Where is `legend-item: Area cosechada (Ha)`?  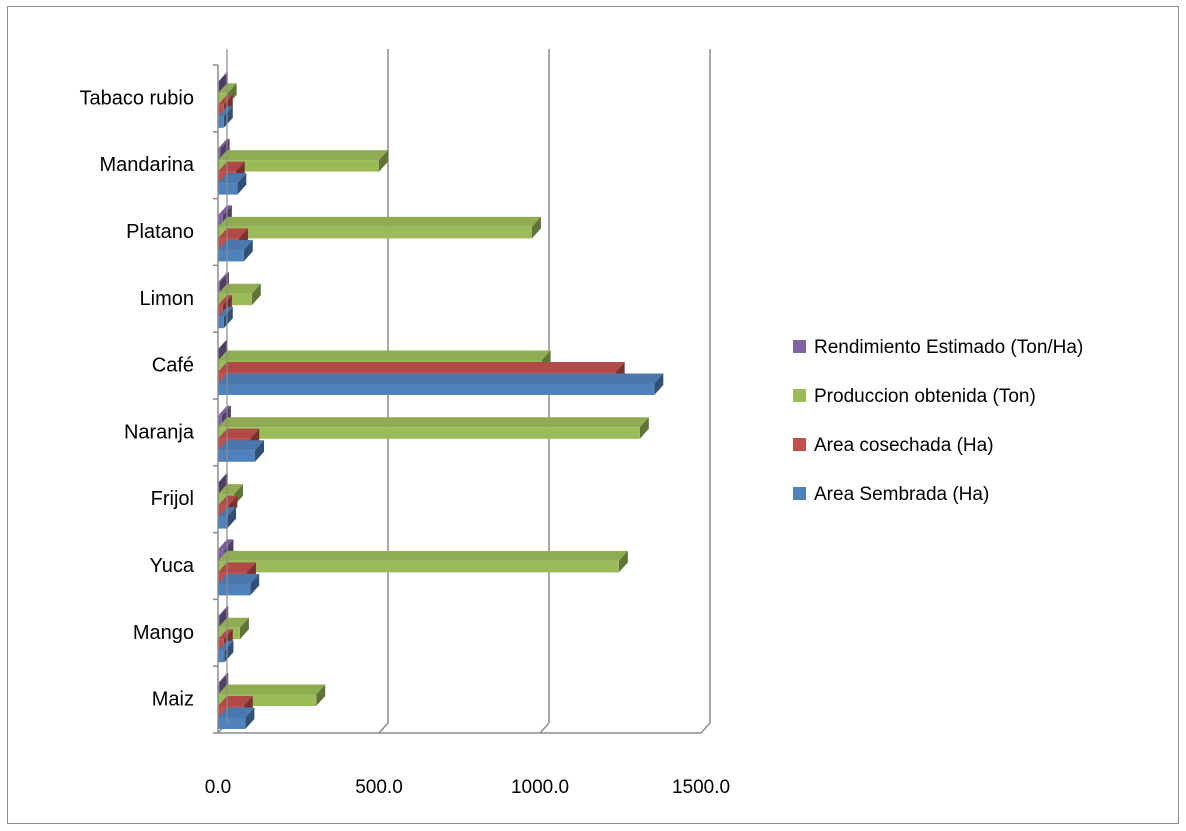 legend-item: Area cosechada (Ha) is located at coordinates (893, 445).